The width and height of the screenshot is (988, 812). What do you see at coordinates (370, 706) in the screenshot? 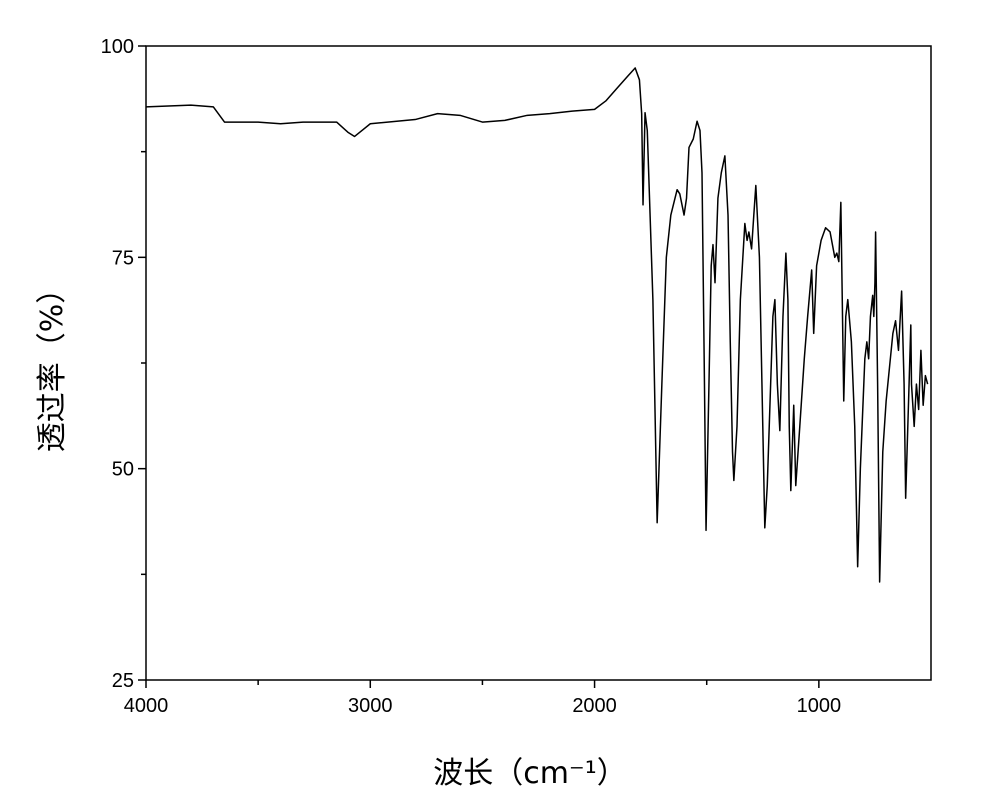
I see `x-tick-label: 3000` at bounding box center [370, 706].